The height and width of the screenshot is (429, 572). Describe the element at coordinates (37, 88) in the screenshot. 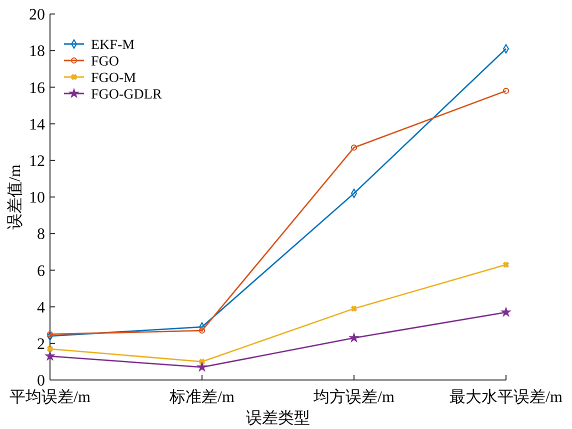

I see `y-tick-label: 16` at that location.